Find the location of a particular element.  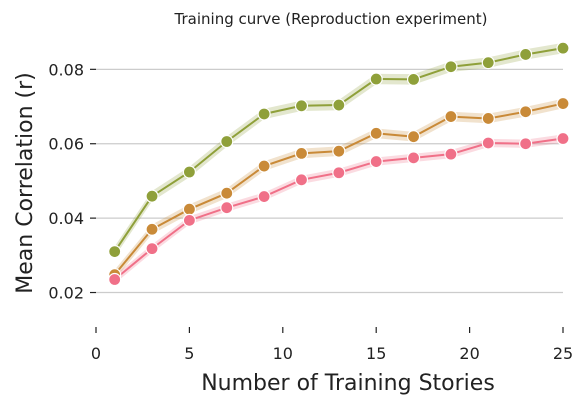

x-tick-label: 0 is located at coordinates (96, 353).